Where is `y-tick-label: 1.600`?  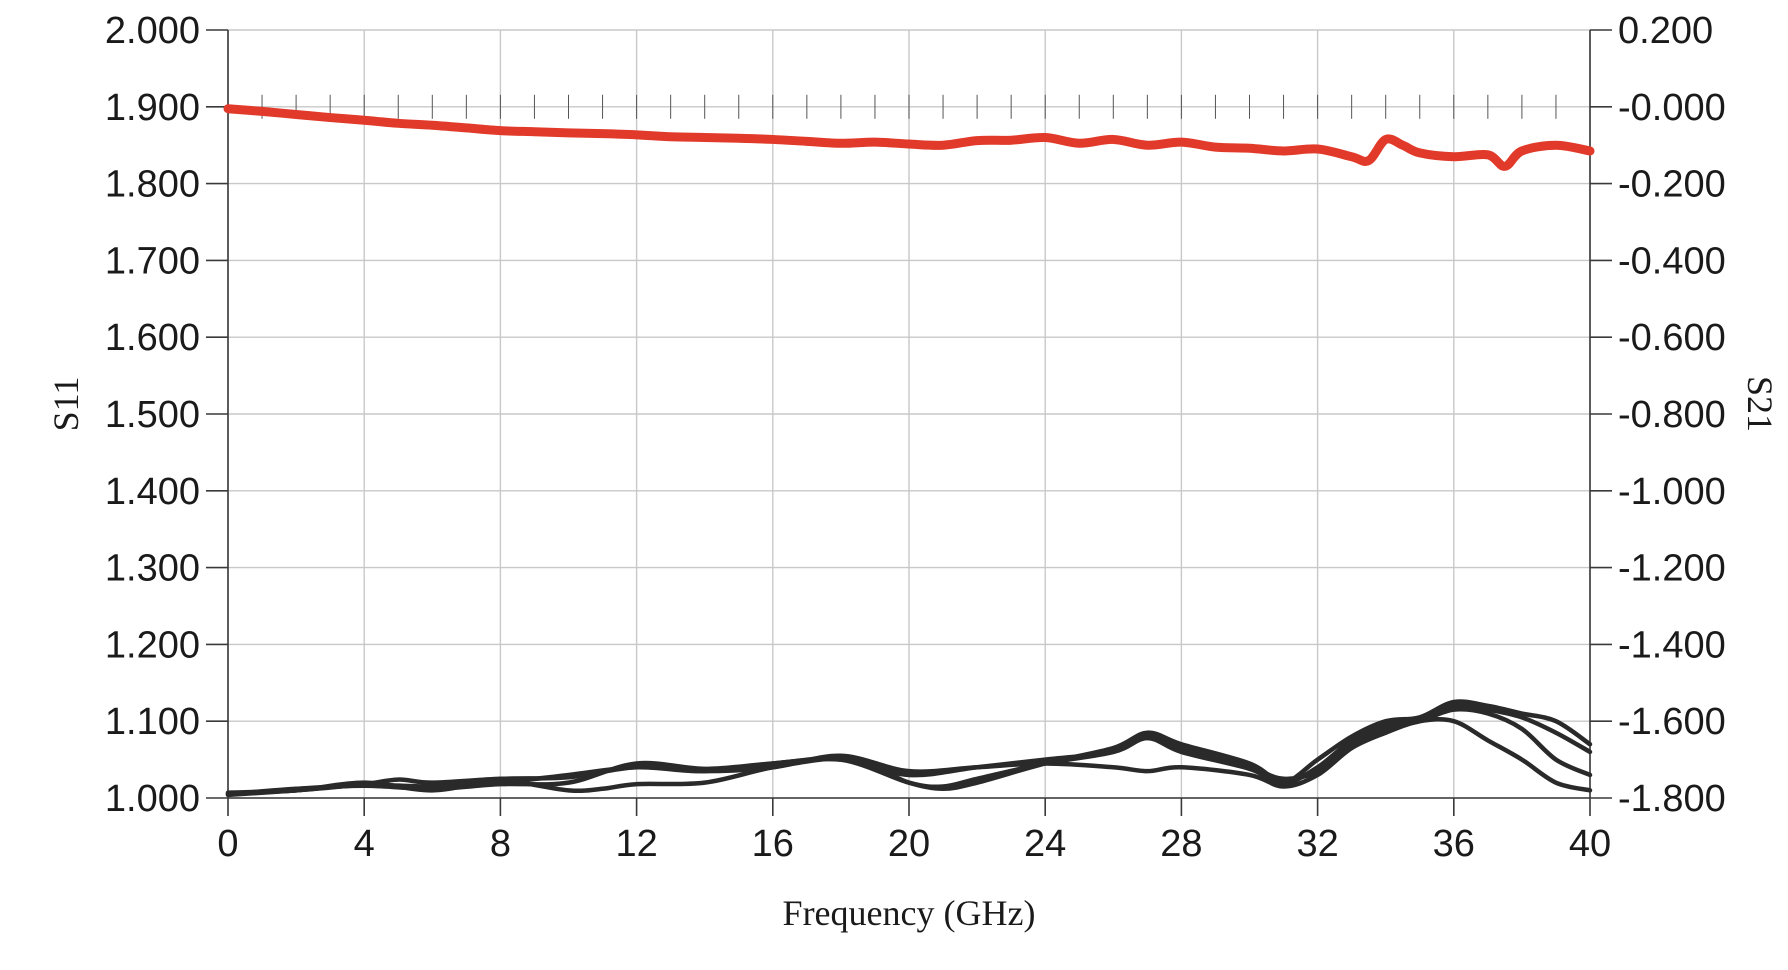 y-tick-label: 1.600 is located at coordinates (152, 338).